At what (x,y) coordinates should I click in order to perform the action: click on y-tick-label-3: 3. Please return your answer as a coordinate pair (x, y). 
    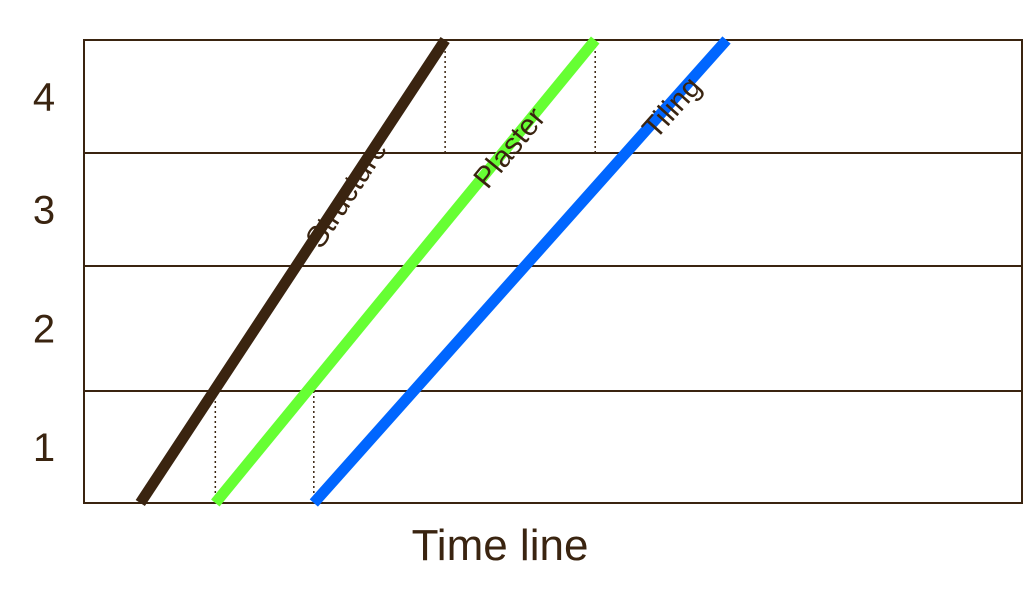
    Looking at the image, I should click on (44, 211).